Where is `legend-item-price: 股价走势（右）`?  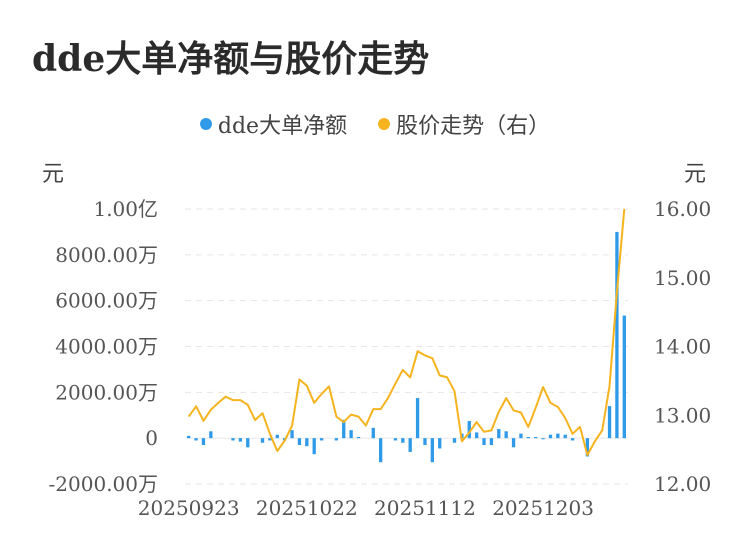
legend-item-price: 股价走势（右） is located at coordinates (464, 124).